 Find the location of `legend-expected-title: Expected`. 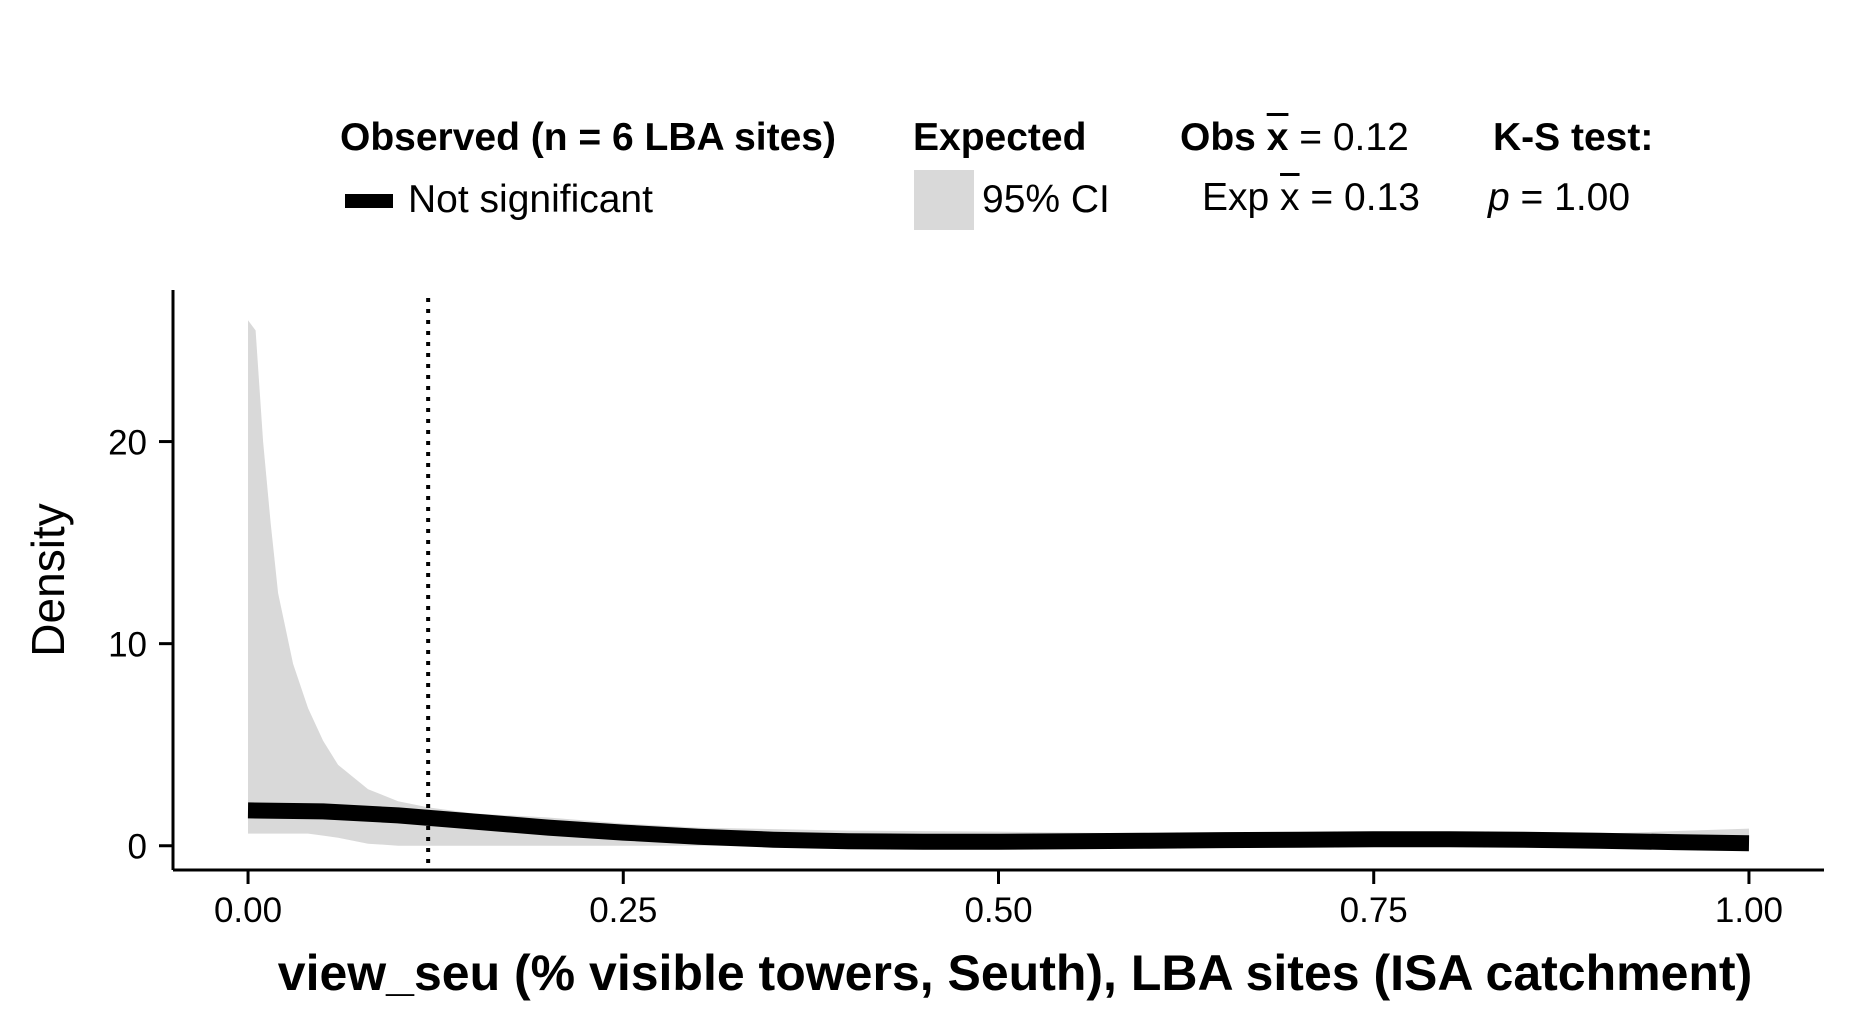

legend-expected-title: Expected is located at coordinates (1000, 137).